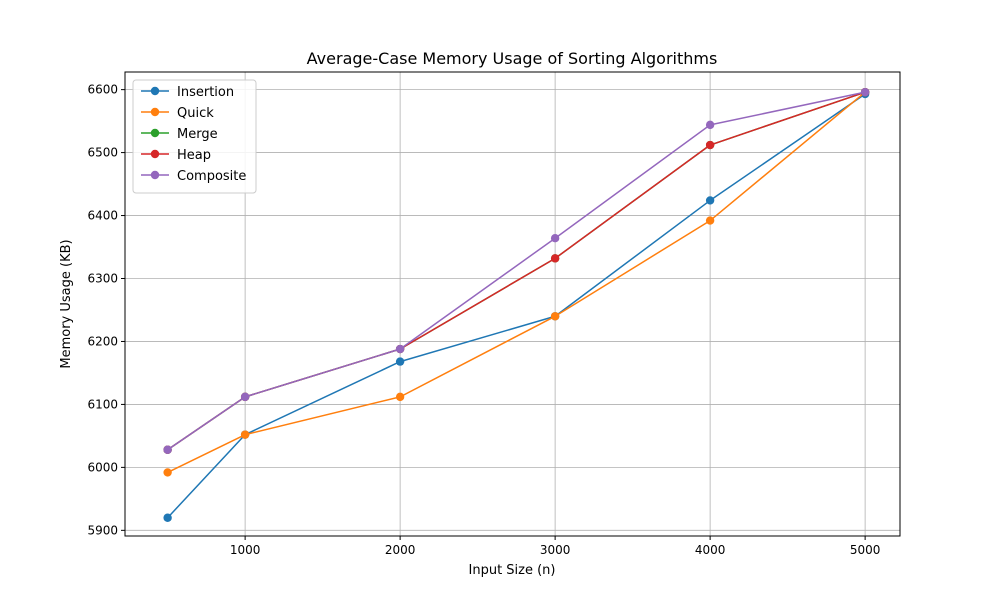  I want to click on legend-item: Composite, so click(193, 176).